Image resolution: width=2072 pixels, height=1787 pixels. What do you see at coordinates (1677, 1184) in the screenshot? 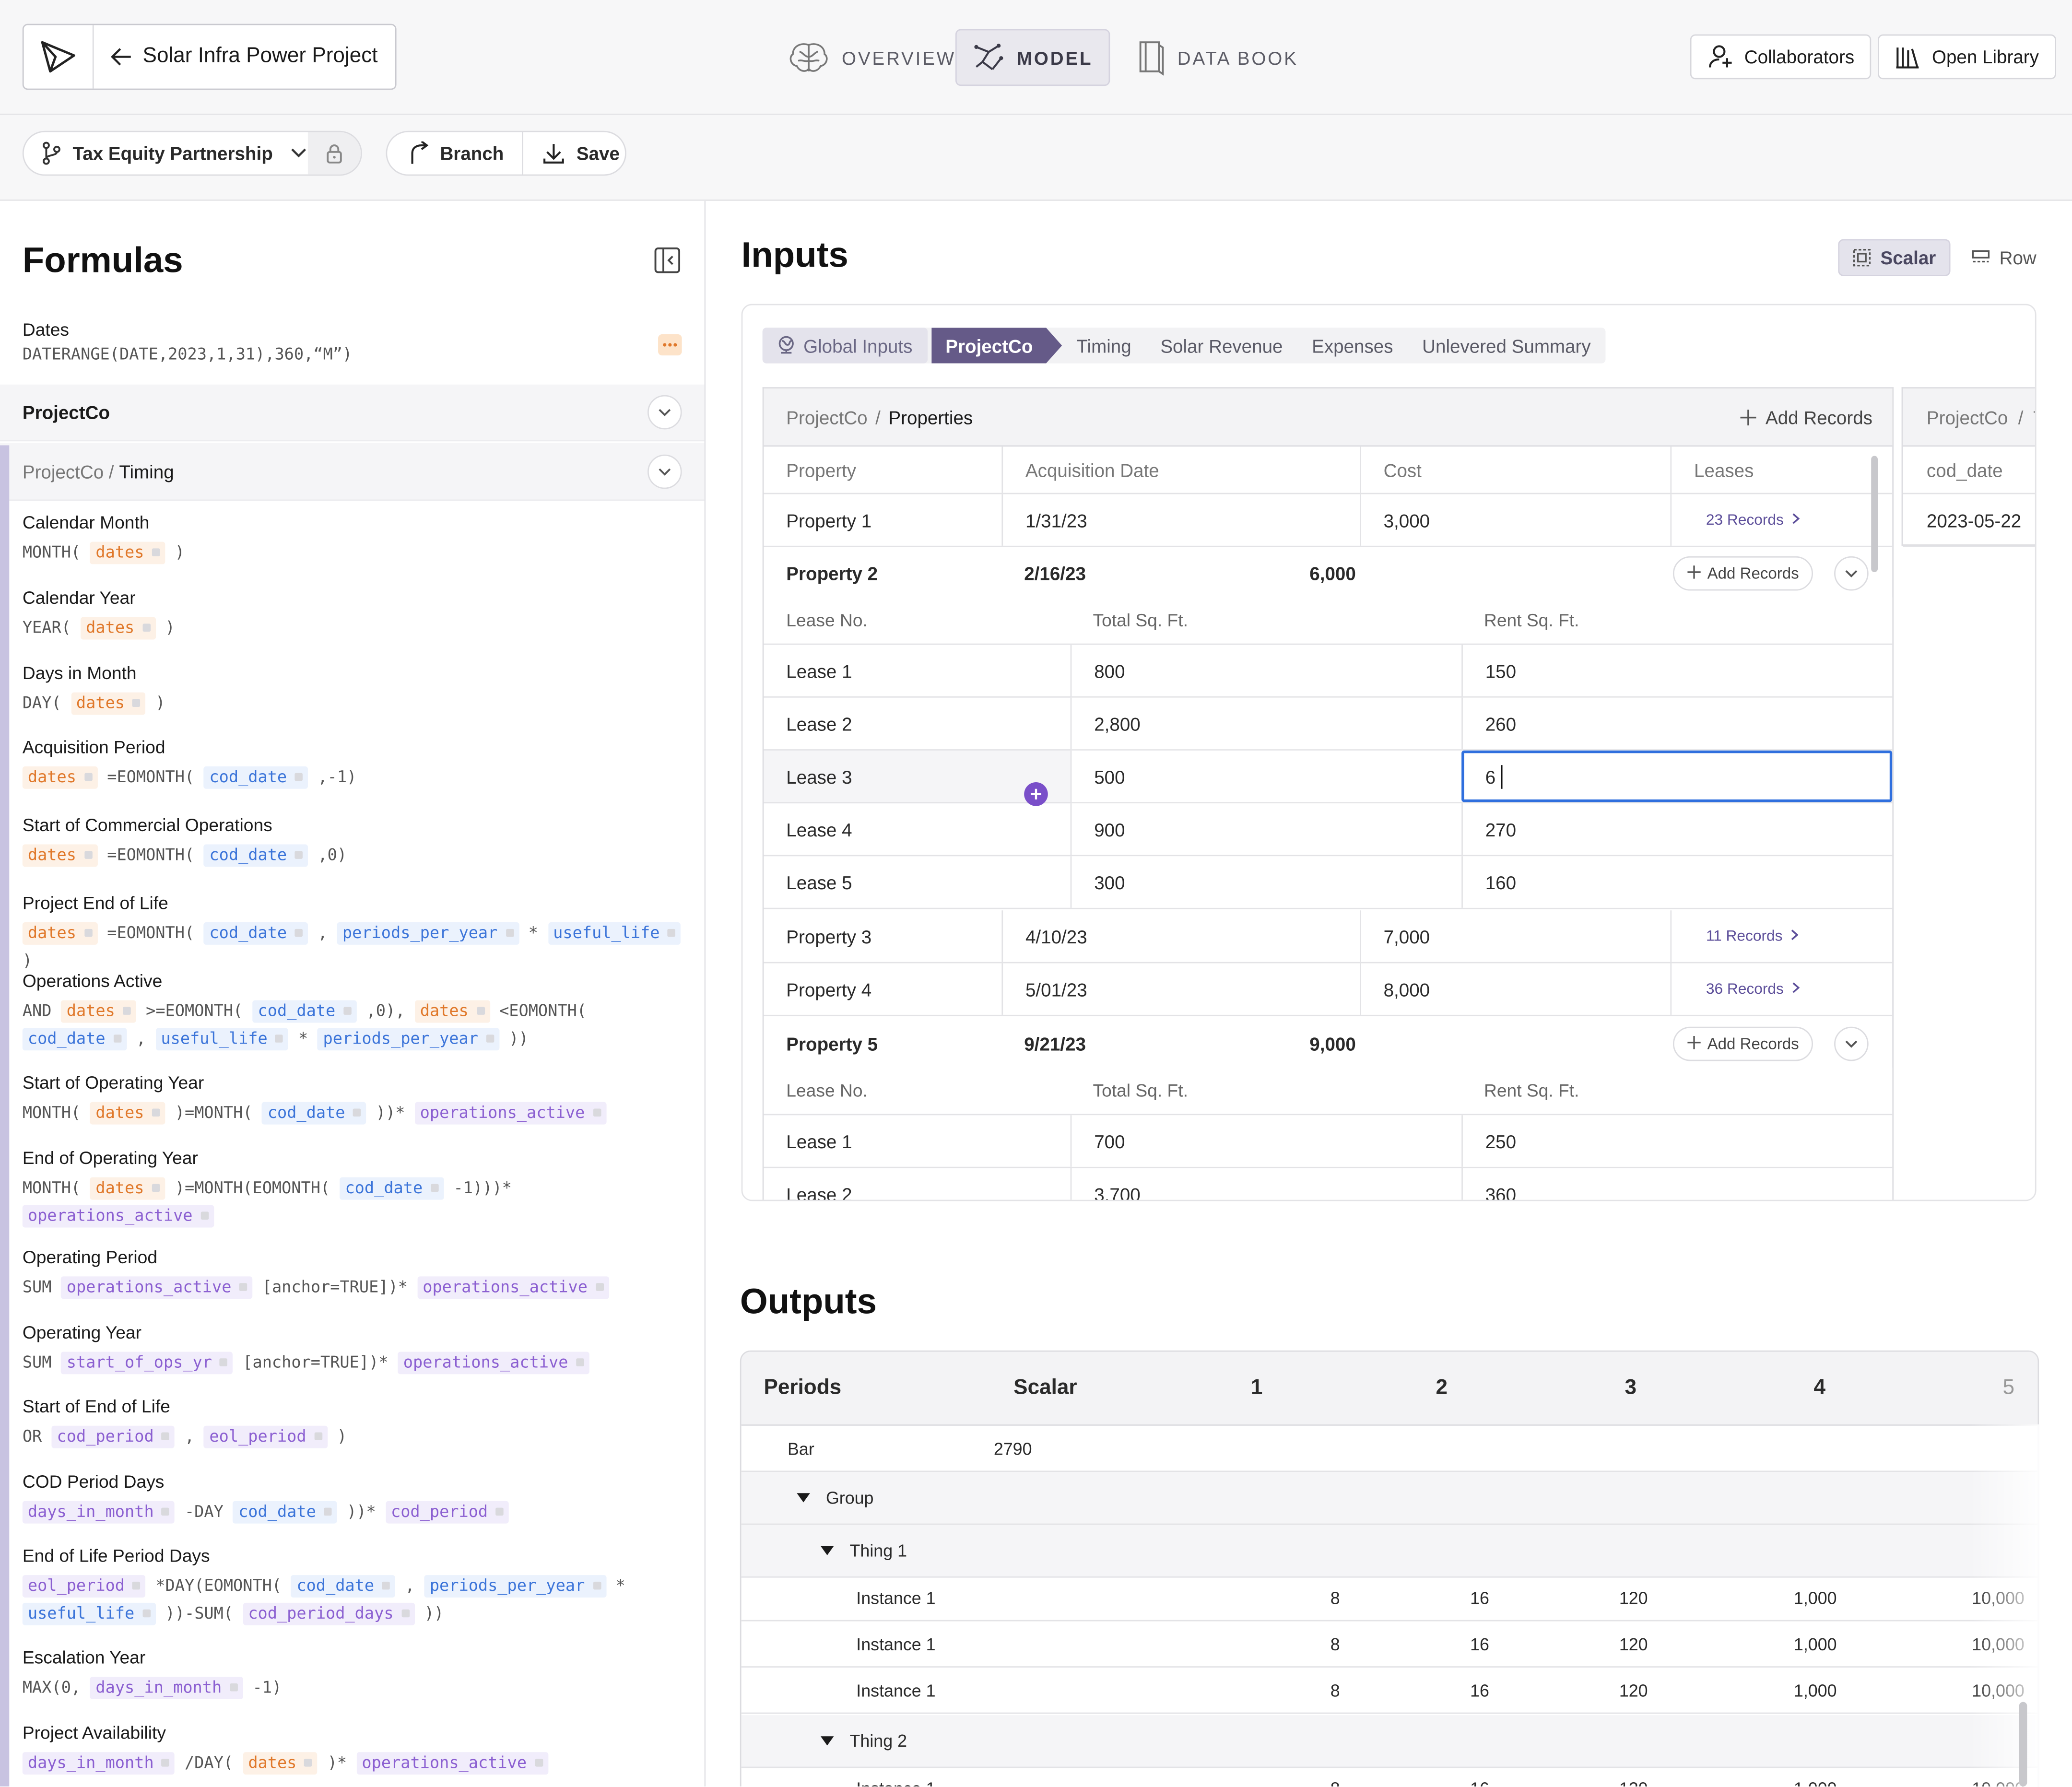
I see `rent-sq-ft: 360` at bounding box center [1677, 1184].